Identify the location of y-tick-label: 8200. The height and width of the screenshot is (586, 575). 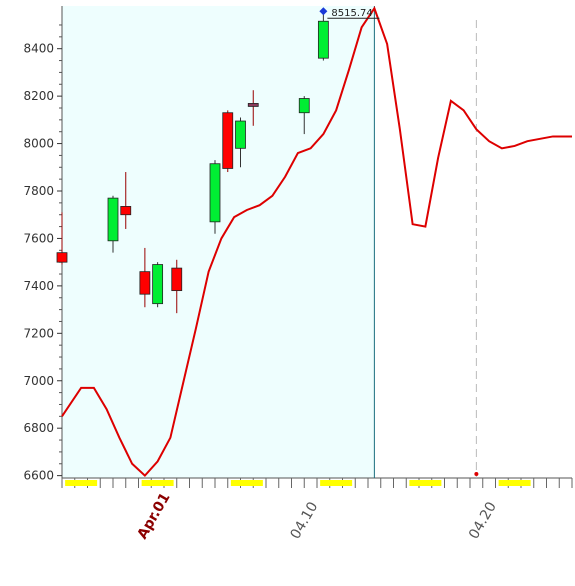
(38, 96).